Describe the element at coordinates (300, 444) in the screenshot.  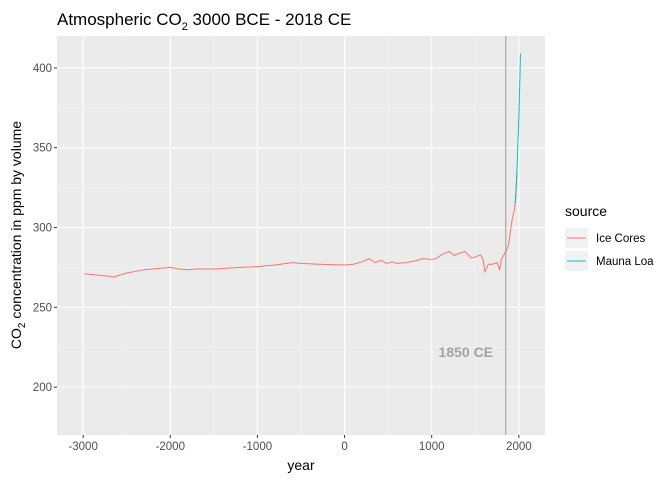
I see `x-axis-ticks: -3000 -2000 -1000 0 1000 2000` at that location.